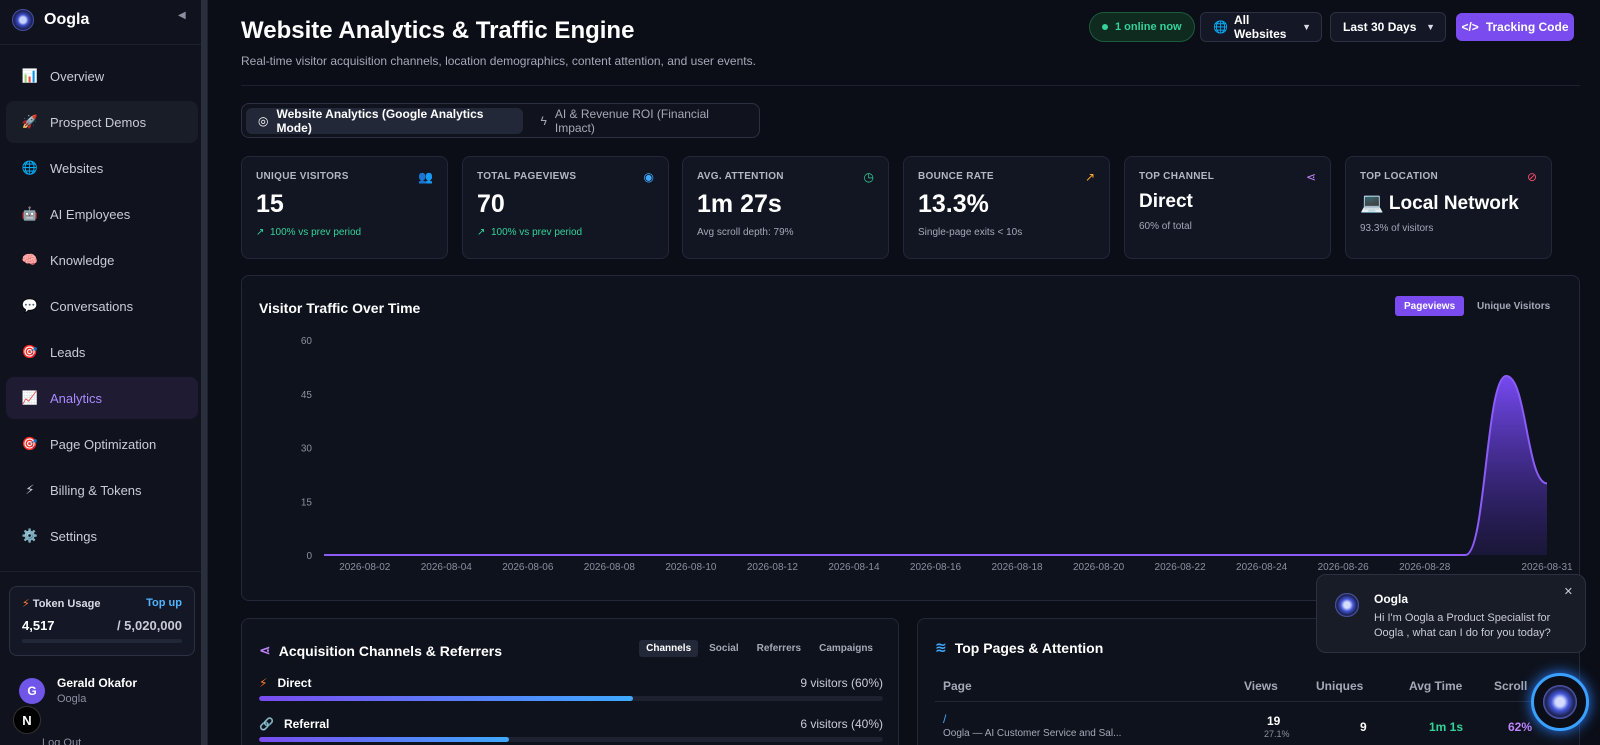 This screenshot has width=1600, height=745. What do you see at coordinates (1514, 306) in the screenshot?
I see `toggle-unique-visitors: Unique Visitors` at bounding box center [1514, 306].